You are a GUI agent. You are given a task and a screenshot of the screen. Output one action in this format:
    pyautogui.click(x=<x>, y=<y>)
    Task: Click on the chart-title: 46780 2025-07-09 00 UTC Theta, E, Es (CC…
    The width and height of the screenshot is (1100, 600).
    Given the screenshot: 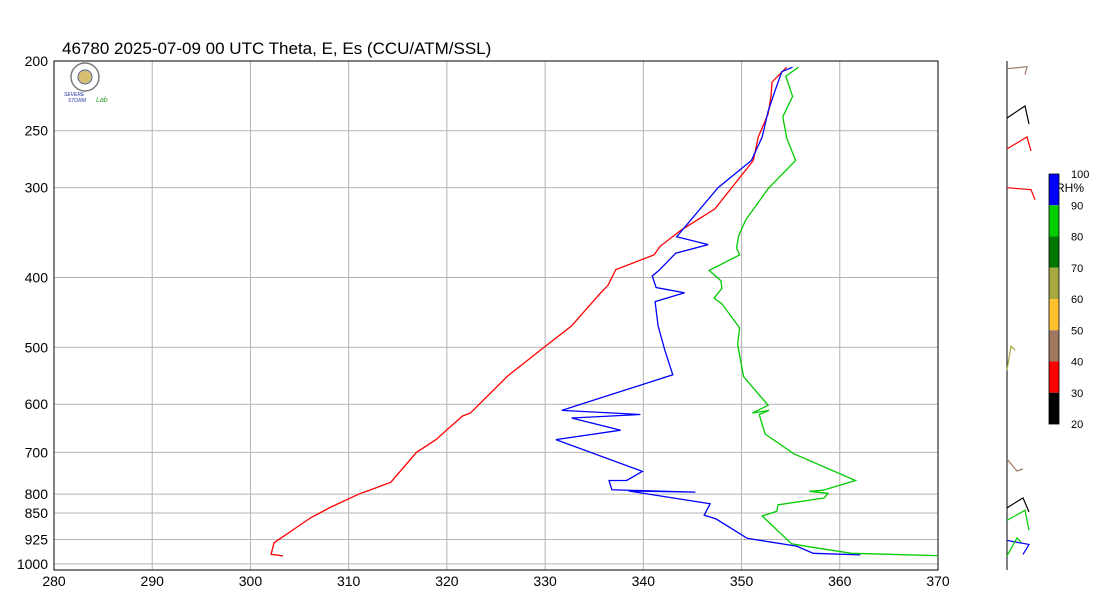 What is the action you would take?
    pyautogui.click(x=276, y=48)
    